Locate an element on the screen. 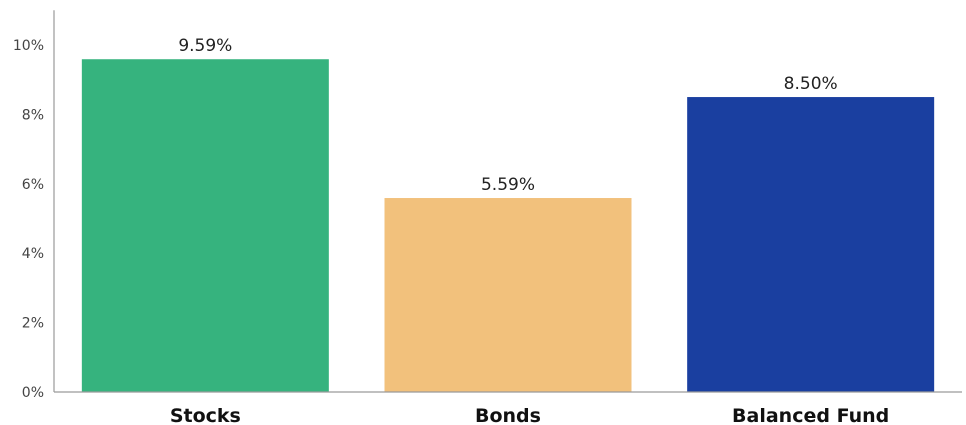  y-tick-label: 8% is located at coordinates (33, 115).